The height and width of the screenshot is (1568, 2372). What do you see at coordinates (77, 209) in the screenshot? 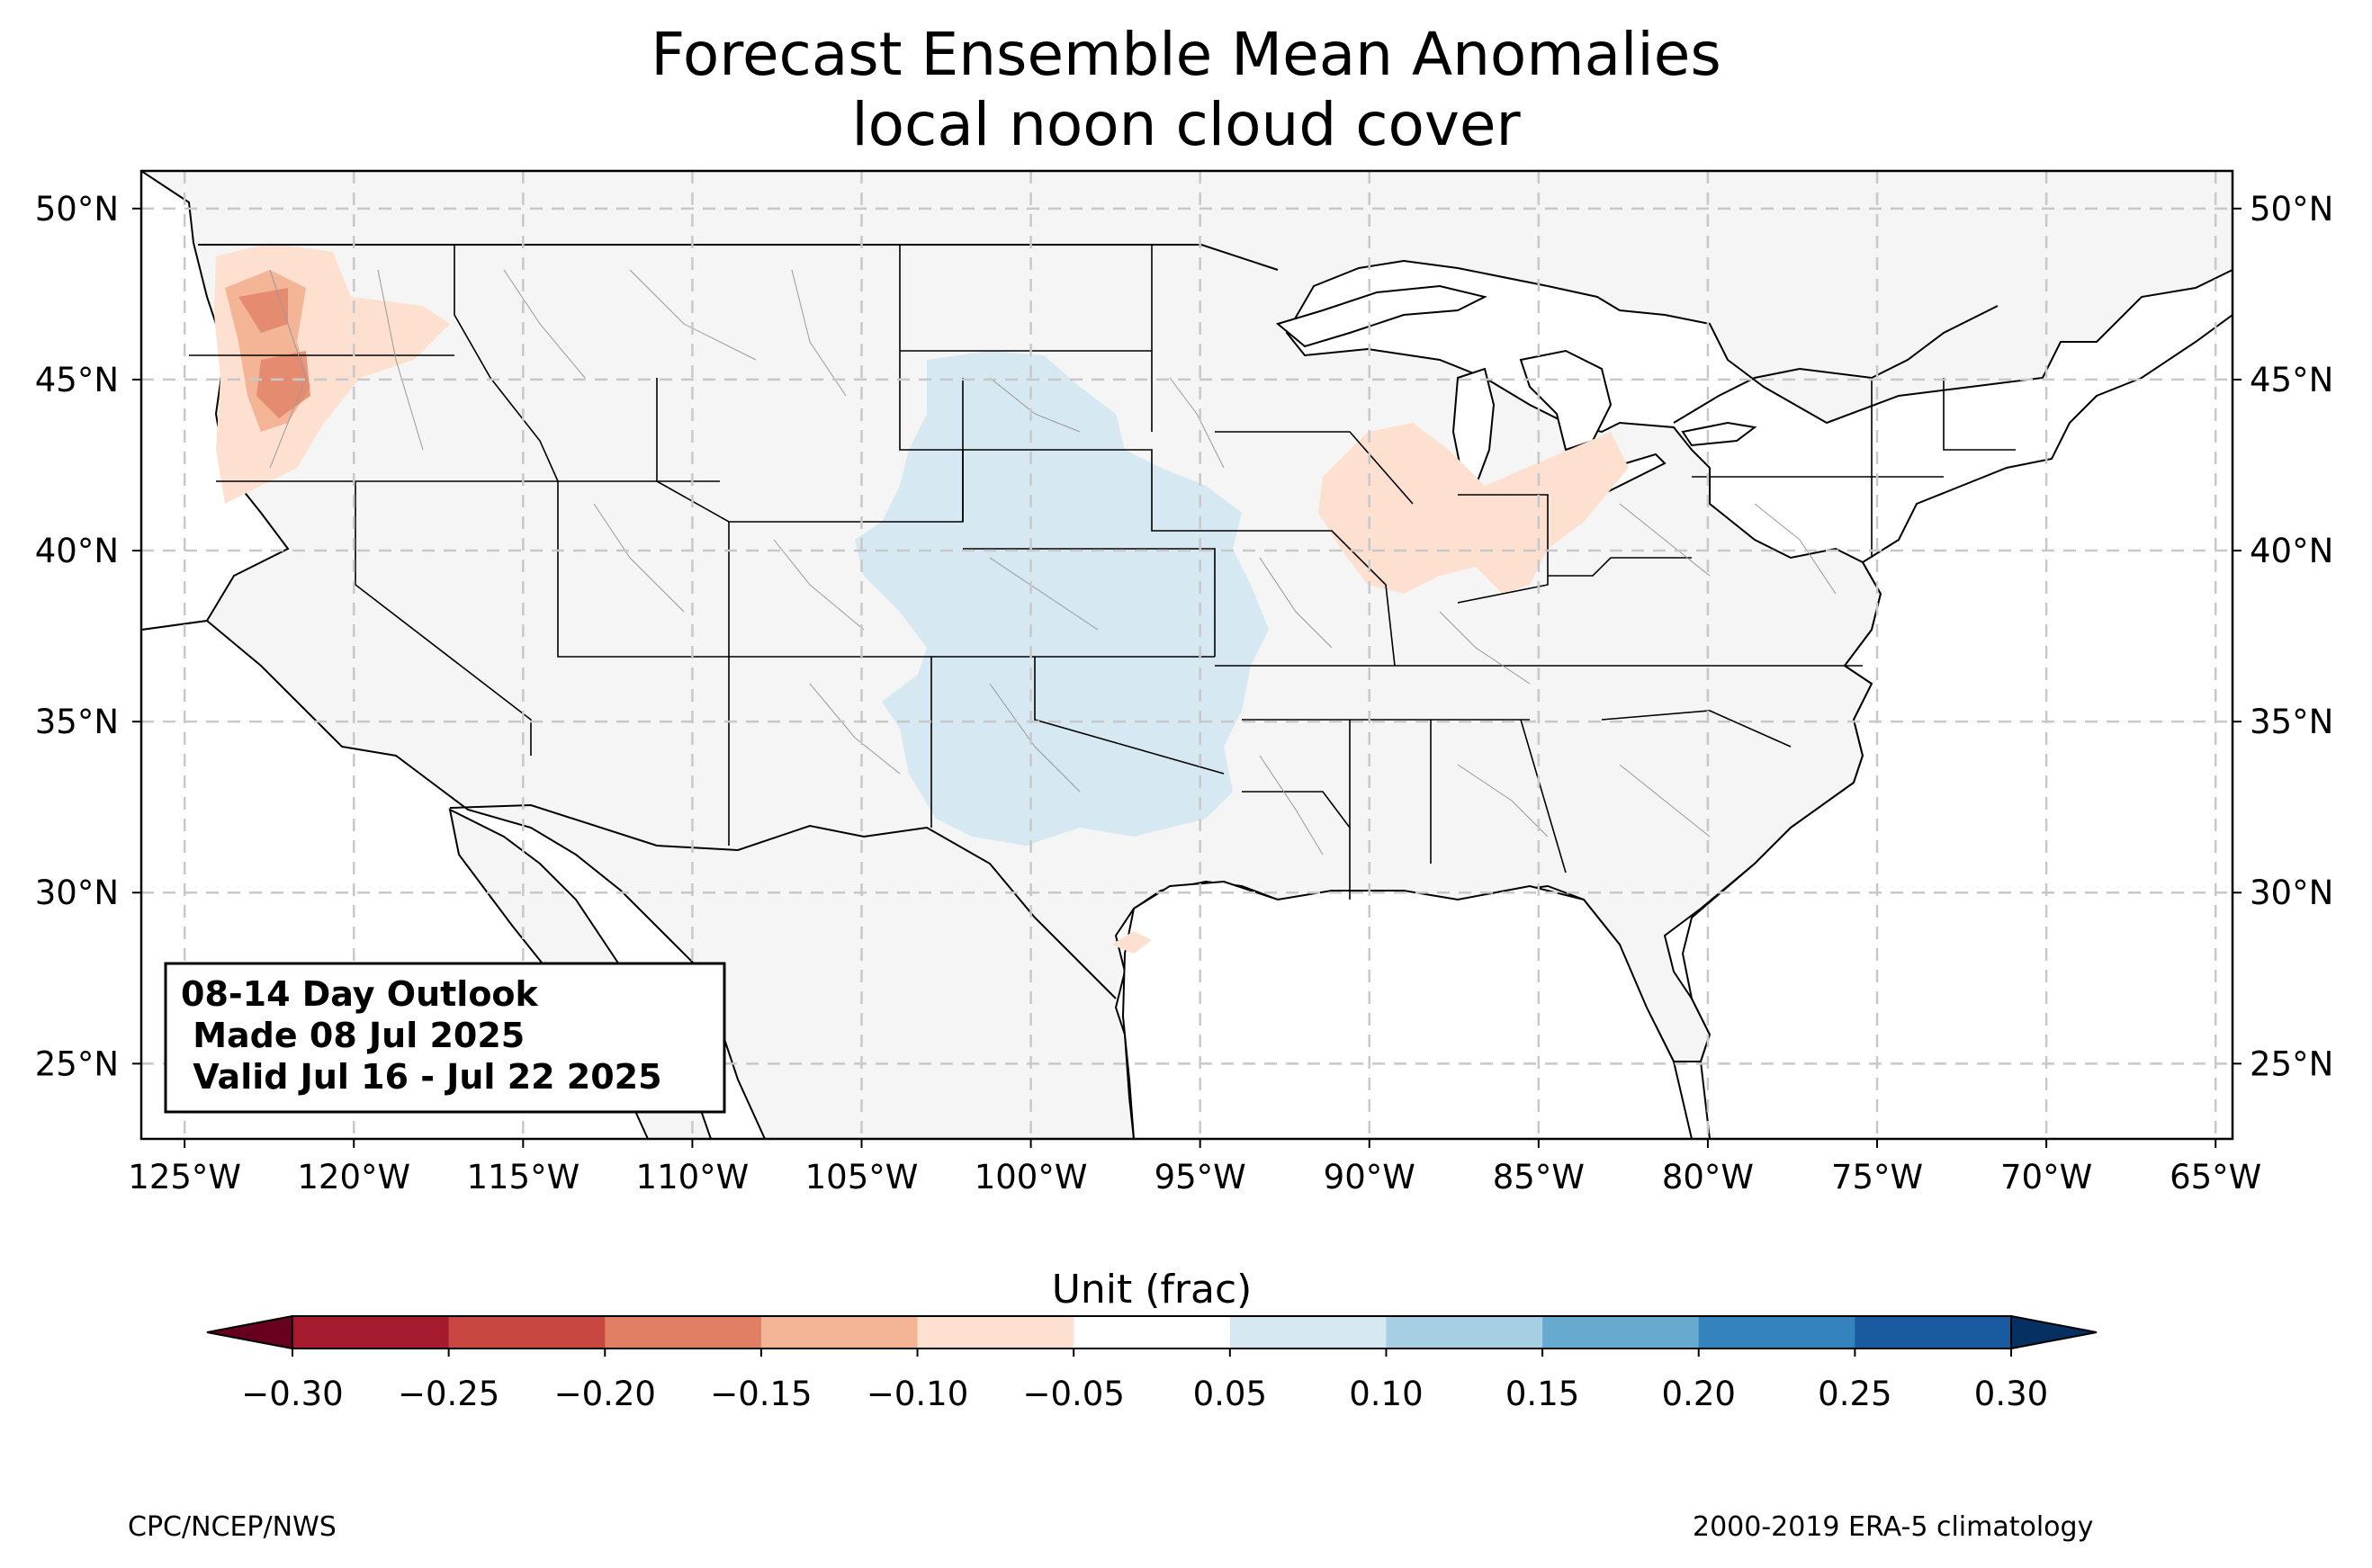
I see `latitude-tick-label-left: 50°N` at bounding box center [77, 209].